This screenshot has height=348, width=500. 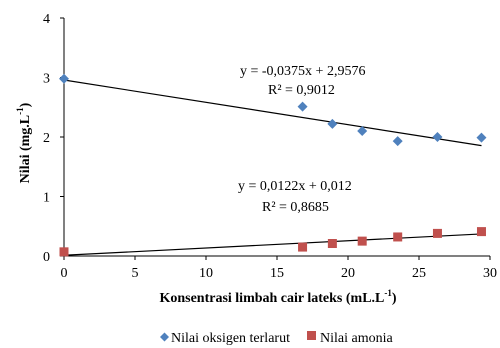 What do you see at coordinates (230, 338) in the screenshot?
I see `legend-label-series-1: Nilai oksigen terlarut` at bounding box center [230, 338].